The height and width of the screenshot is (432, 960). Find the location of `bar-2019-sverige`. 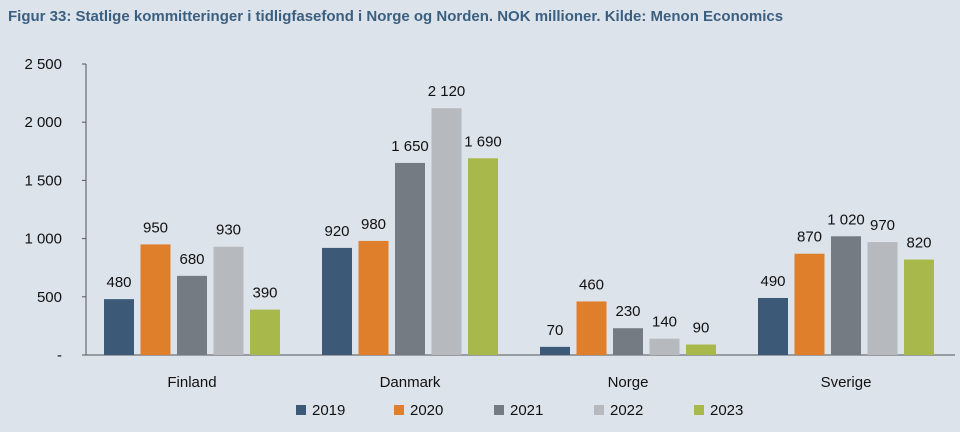

bar-2019-sverige is located at coordinates (773, 326).